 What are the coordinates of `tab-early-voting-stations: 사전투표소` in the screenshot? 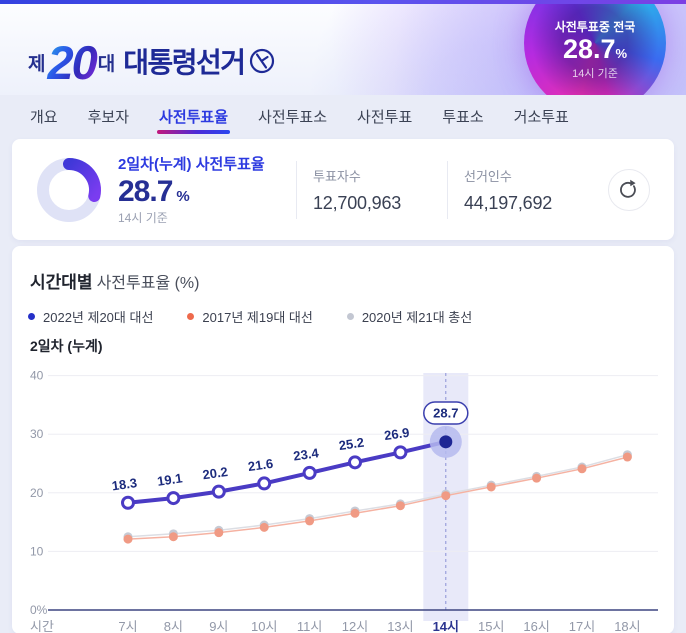 It's located at (293, 117).